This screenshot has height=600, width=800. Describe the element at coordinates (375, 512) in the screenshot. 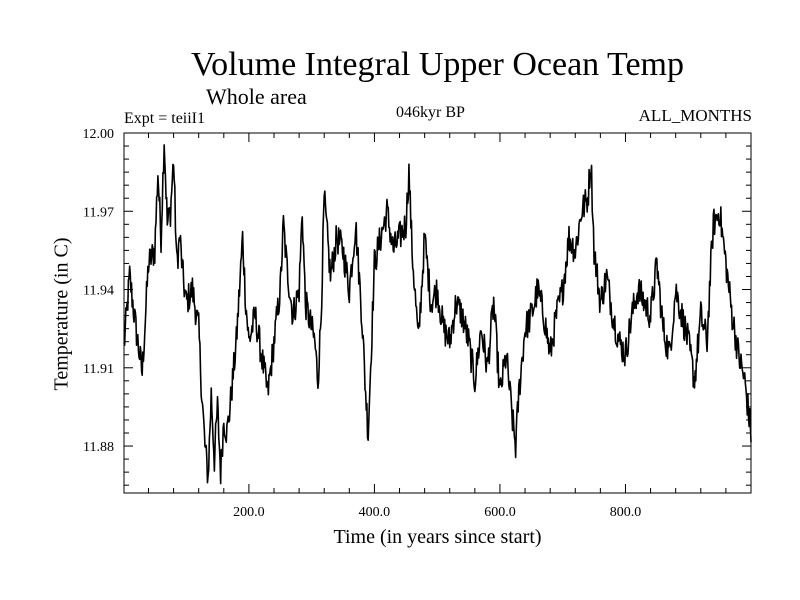

I see `x-tick-label: 400.0` at that location.